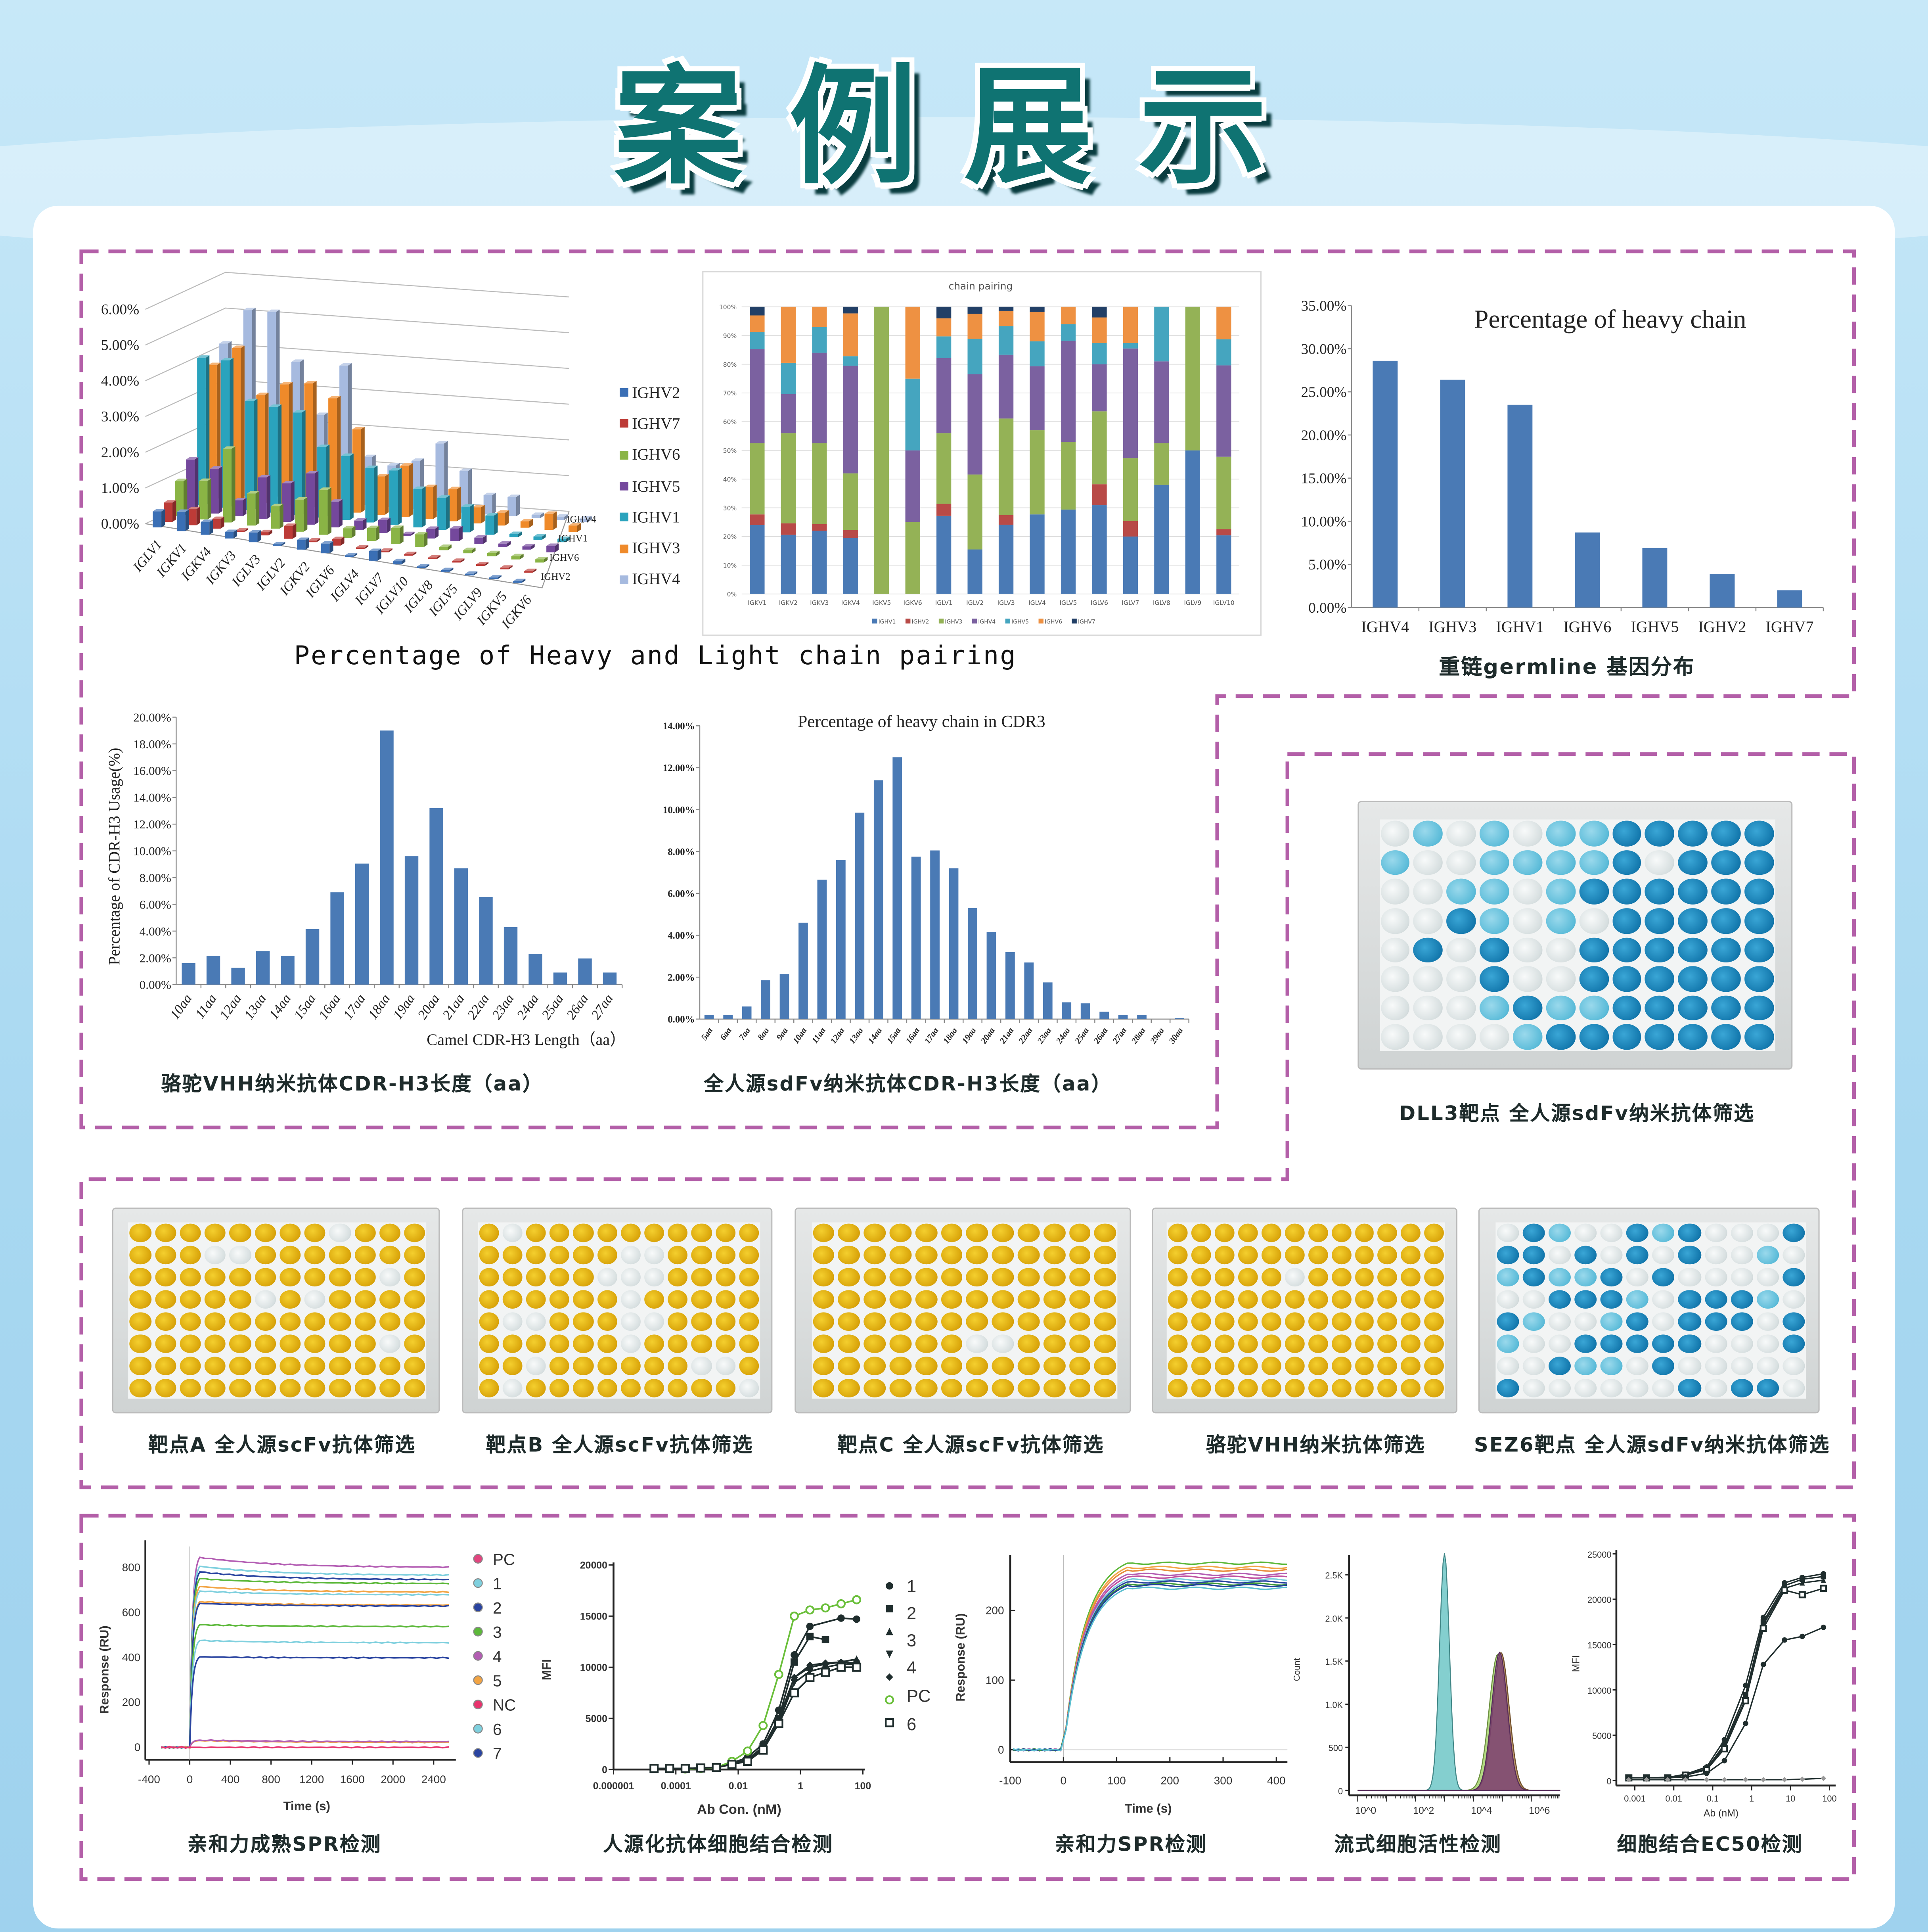  I want to click on marker-open-square, so click(716, 1767).